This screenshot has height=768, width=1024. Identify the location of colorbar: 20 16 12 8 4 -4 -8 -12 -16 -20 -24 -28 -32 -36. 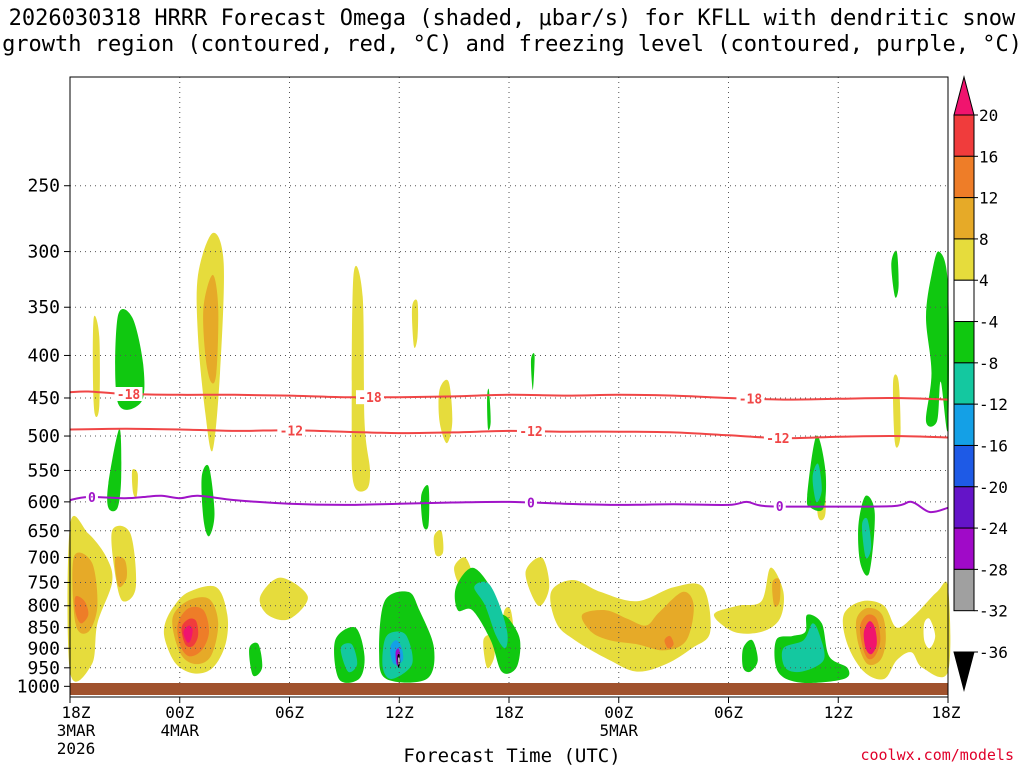
(980, 383).